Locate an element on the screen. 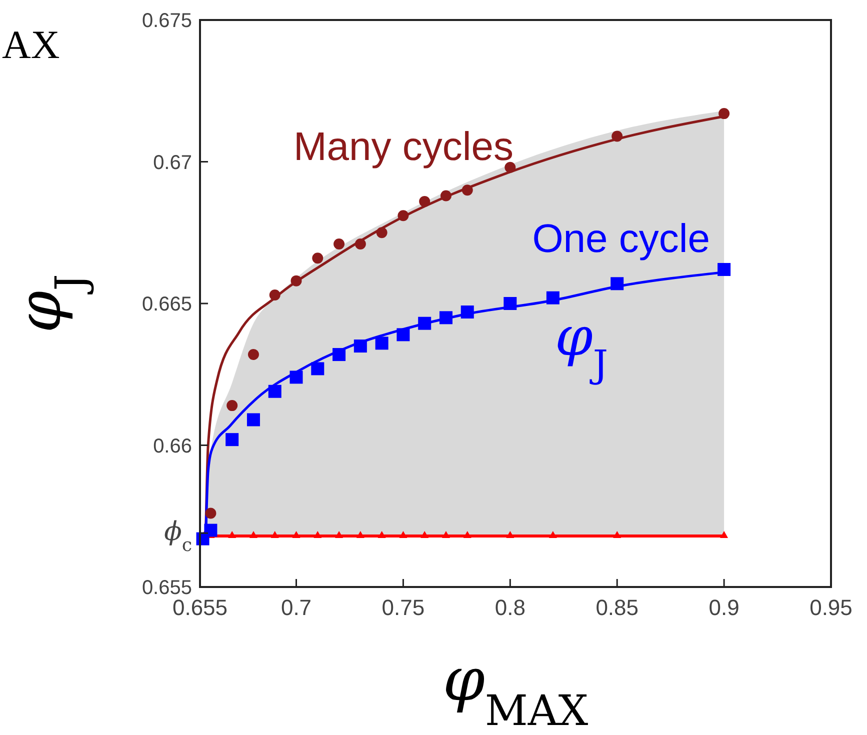 The width and height of the screenshot is (867, 735). x-tick-label: 0.9 is located at coordinates (724, 607).